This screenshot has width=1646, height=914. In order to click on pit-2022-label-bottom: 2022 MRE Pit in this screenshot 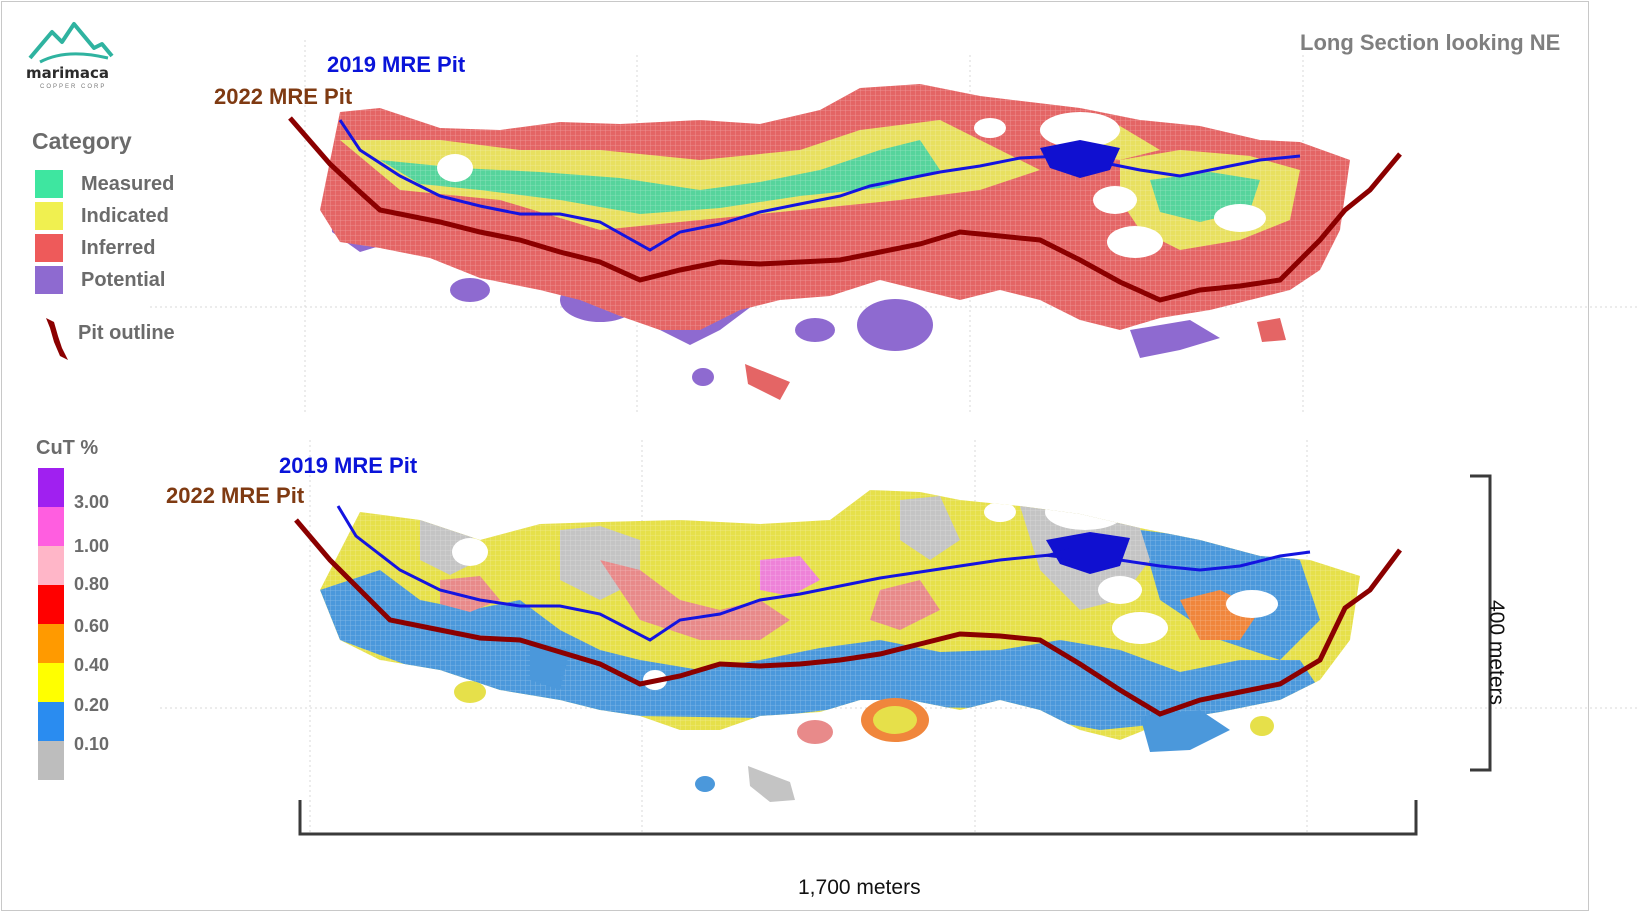, I will do `click(235, 495)`.